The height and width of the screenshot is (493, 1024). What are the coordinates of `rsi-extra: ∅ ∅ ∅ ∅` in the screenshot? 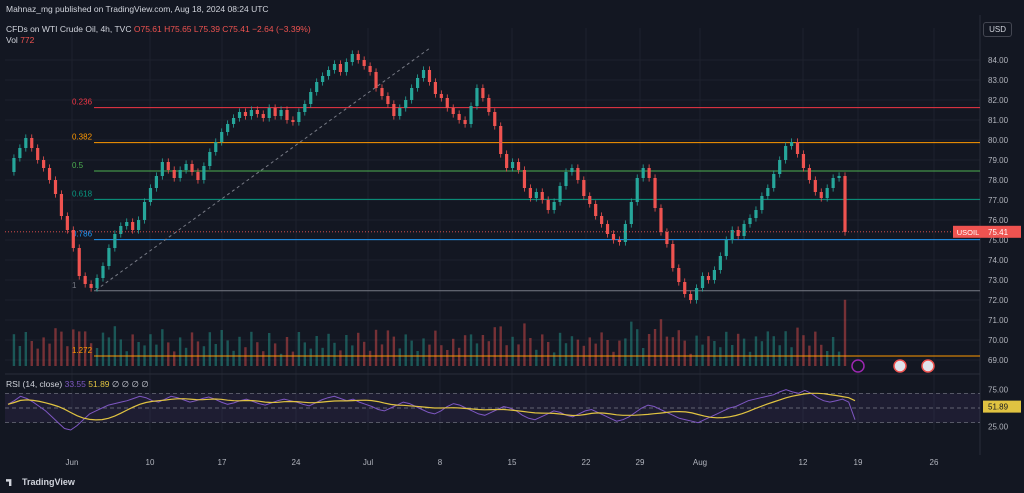 It's located at (130, 384).